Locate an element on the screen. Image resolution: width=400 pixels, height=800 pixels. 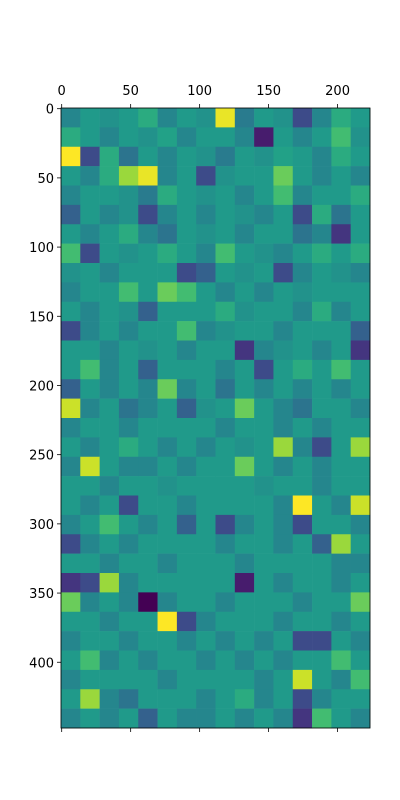
y-tick-label: 350 is located at coordinates (41, 594).